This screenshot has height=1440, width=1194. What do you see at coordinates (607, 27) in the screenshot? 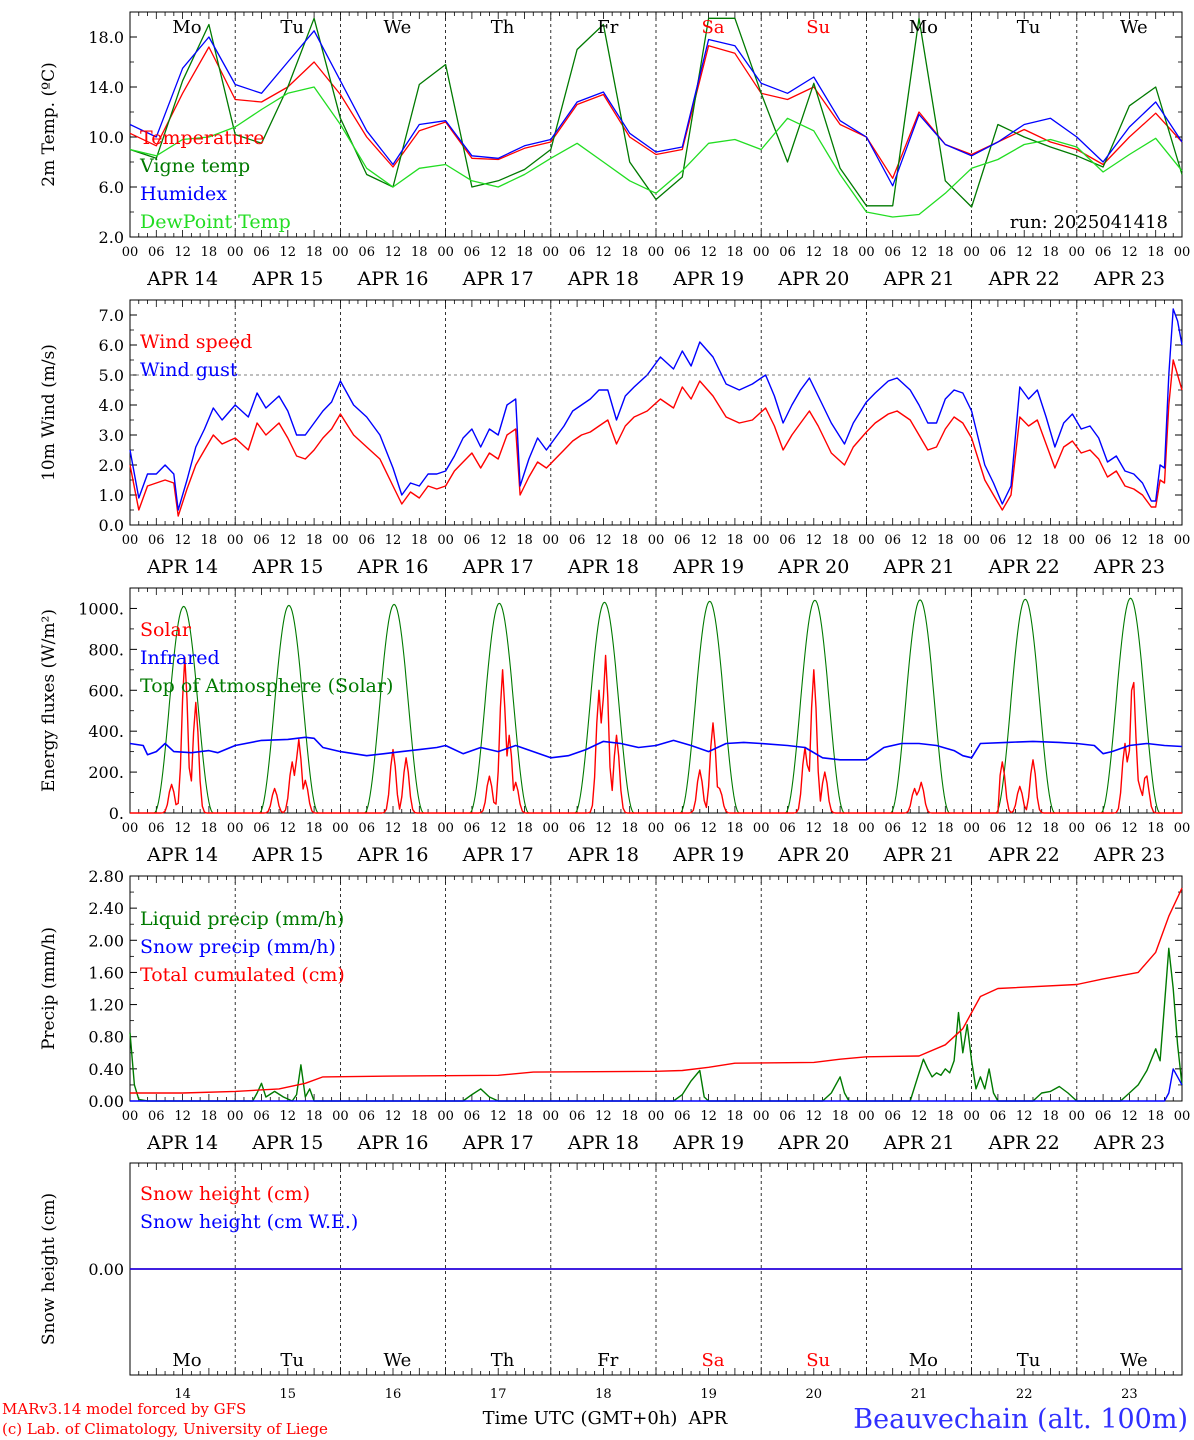
I see `weekday-label-top: Fr` at bounding box center [607, 27].